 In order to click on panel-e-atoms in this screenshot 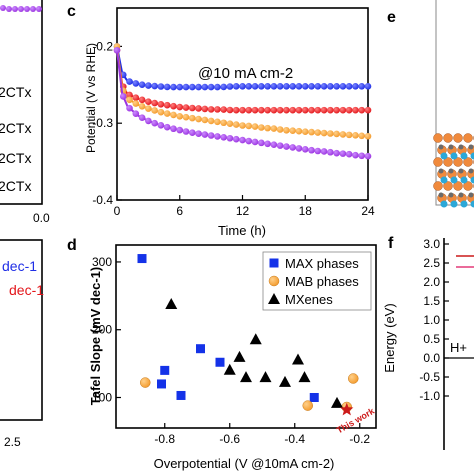, I will do `click(453, 170)`.